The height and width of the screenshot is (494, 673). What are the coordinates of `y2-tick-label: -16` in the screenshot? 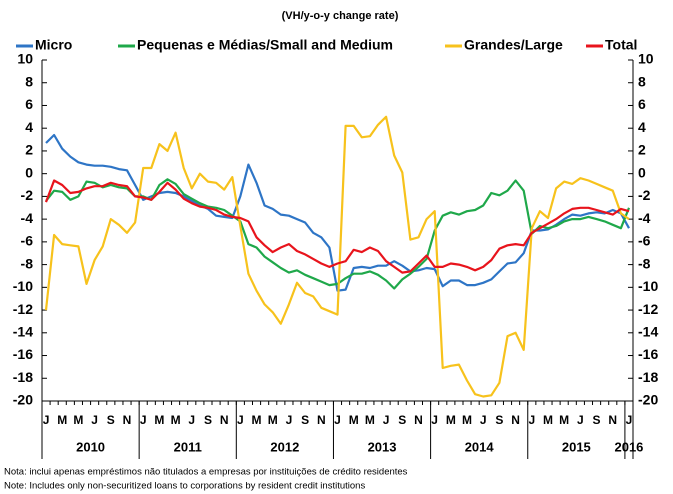 It's located at (648, 354).